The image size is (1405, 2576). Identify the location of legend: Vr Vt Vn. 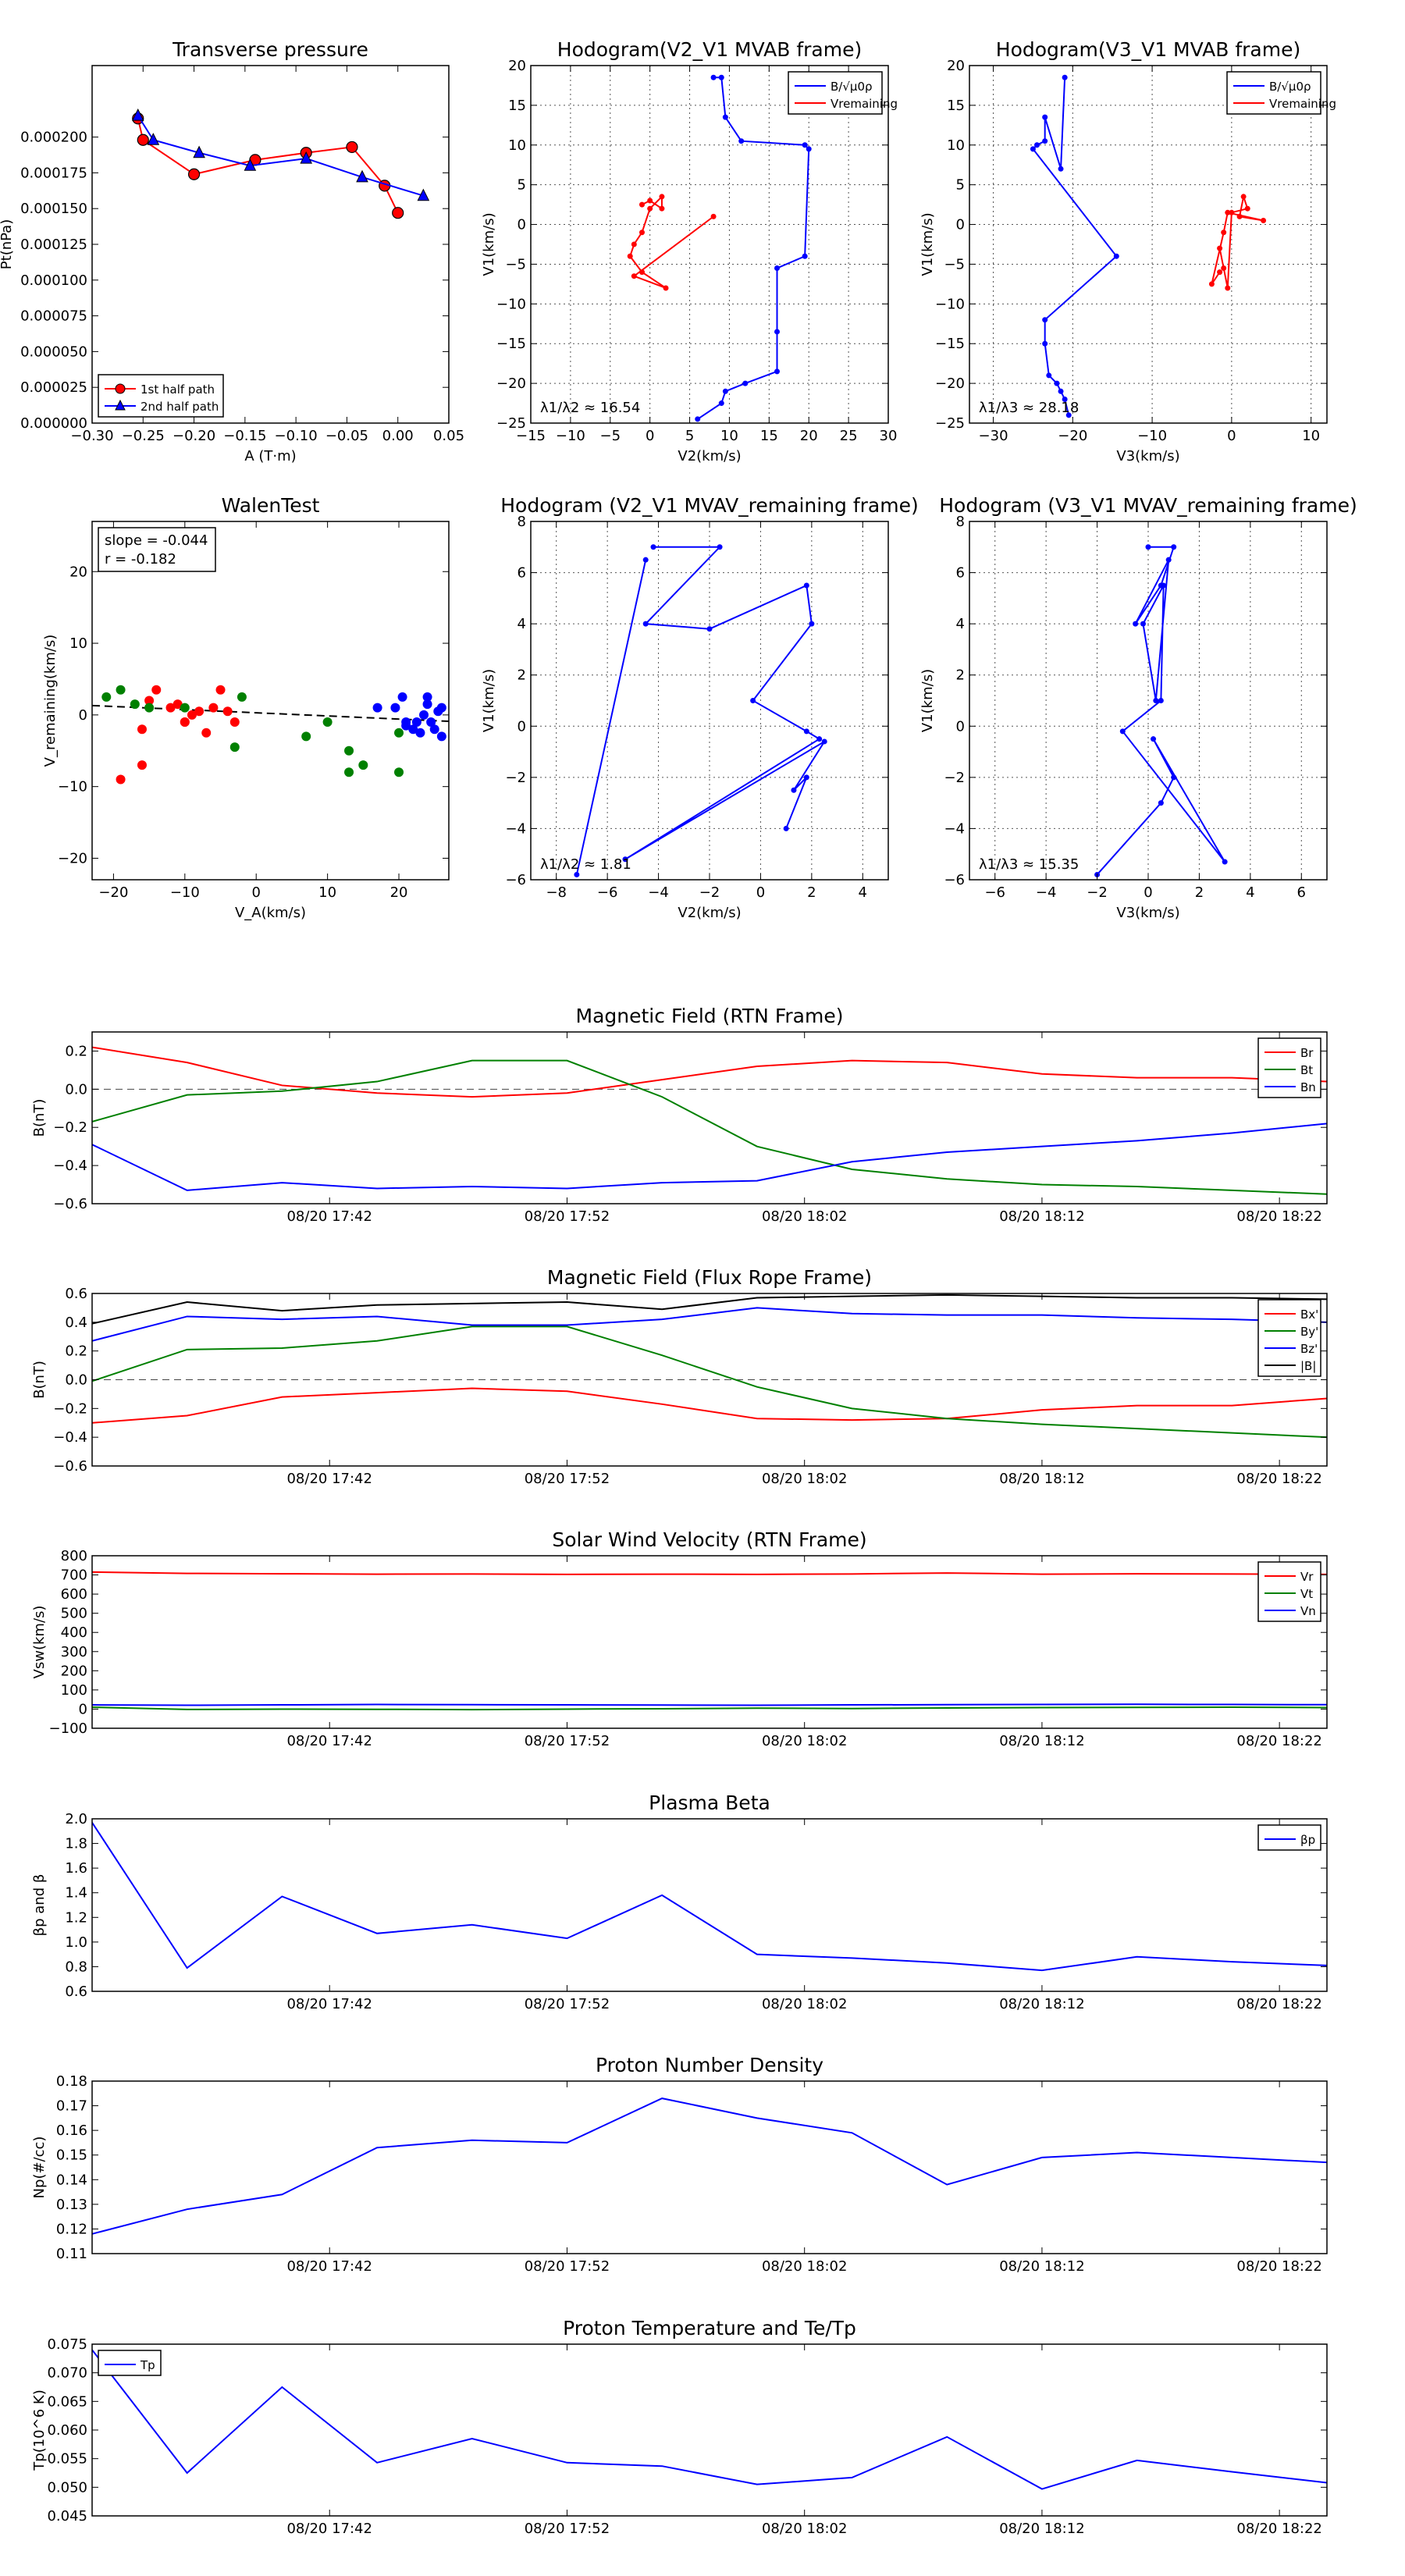
(1289, 1591).